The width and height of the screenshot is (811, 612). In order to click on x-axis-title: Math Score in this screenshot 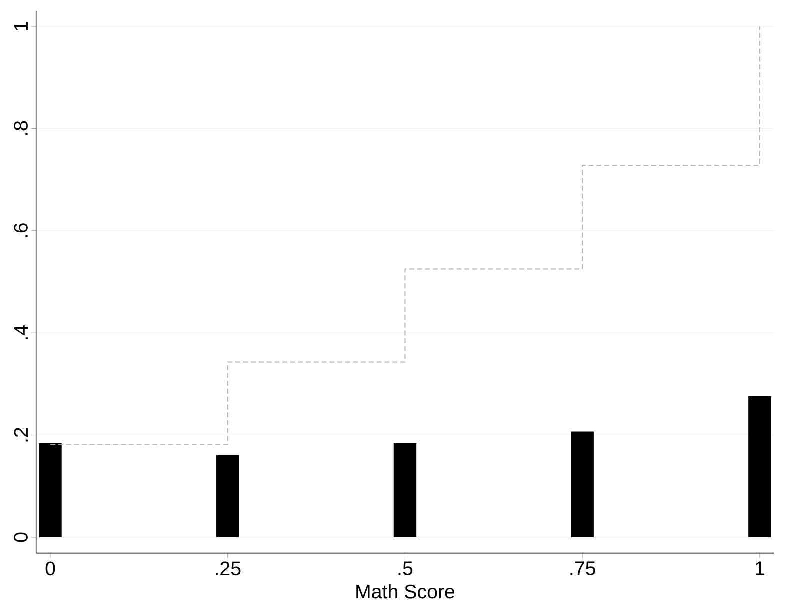, I will do `click(405, 591)`.